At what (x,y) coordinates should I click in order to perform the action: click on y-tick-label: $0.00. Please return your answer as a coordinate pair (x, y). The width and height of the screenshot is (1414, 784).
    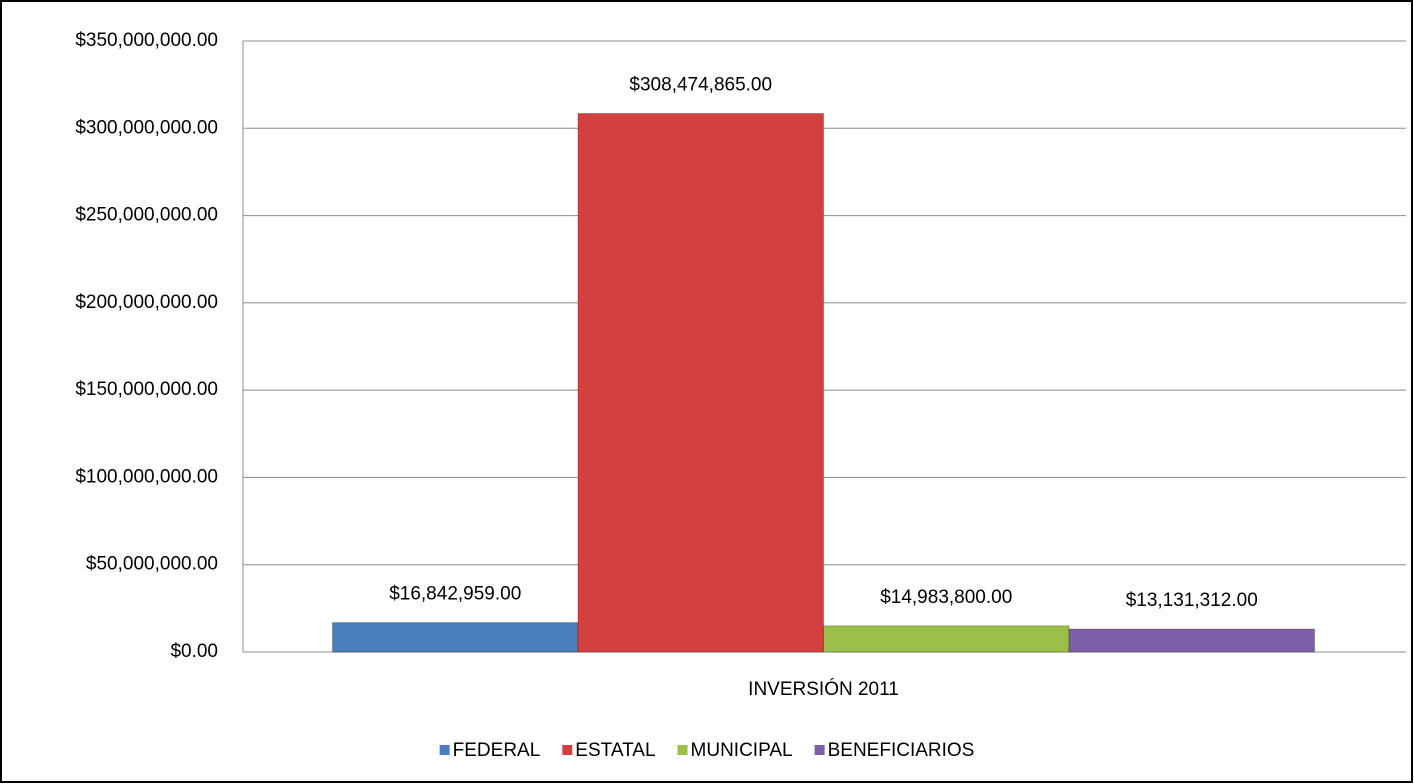
    Looking at the image, I should click on (194, 651).